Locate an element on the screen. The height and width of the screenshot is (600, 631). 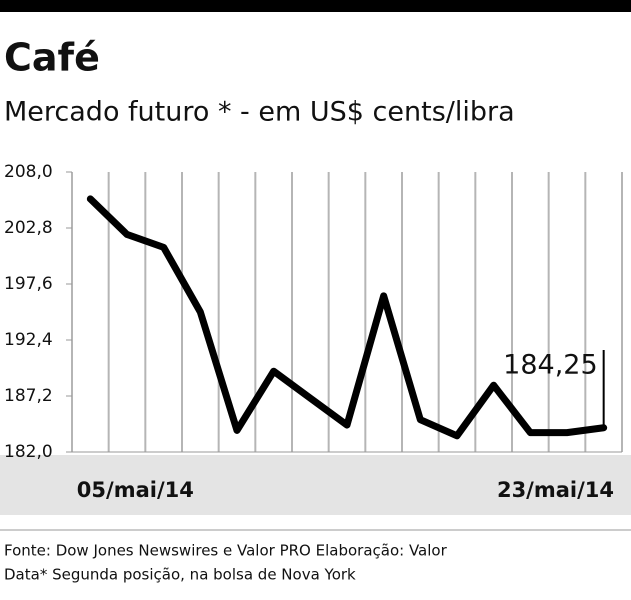
x-axis-band is located at coordinates (315, 485).